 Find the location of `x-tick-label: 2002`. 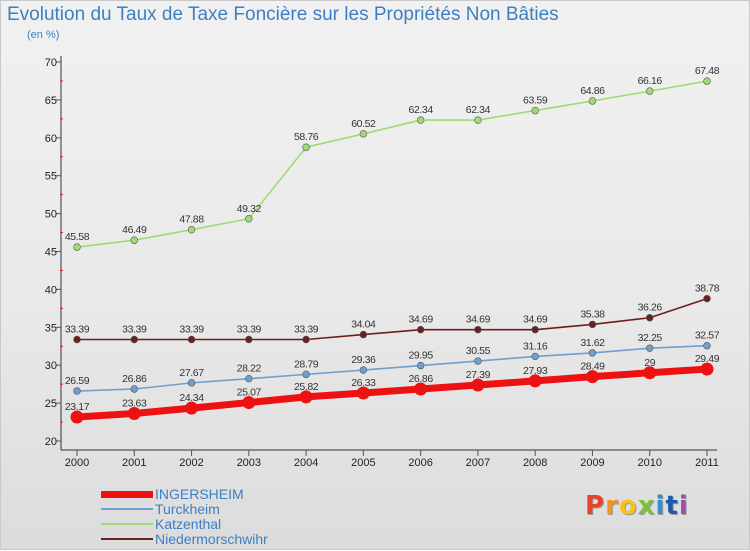

x-tick-label: 2002 is located at coordinates (191, 463).